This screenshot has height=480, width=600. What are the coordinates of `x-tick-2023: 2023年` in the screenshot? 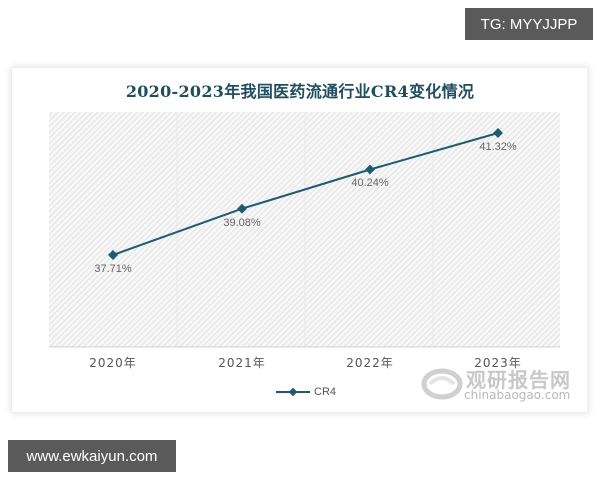 It's located at (498, 363).